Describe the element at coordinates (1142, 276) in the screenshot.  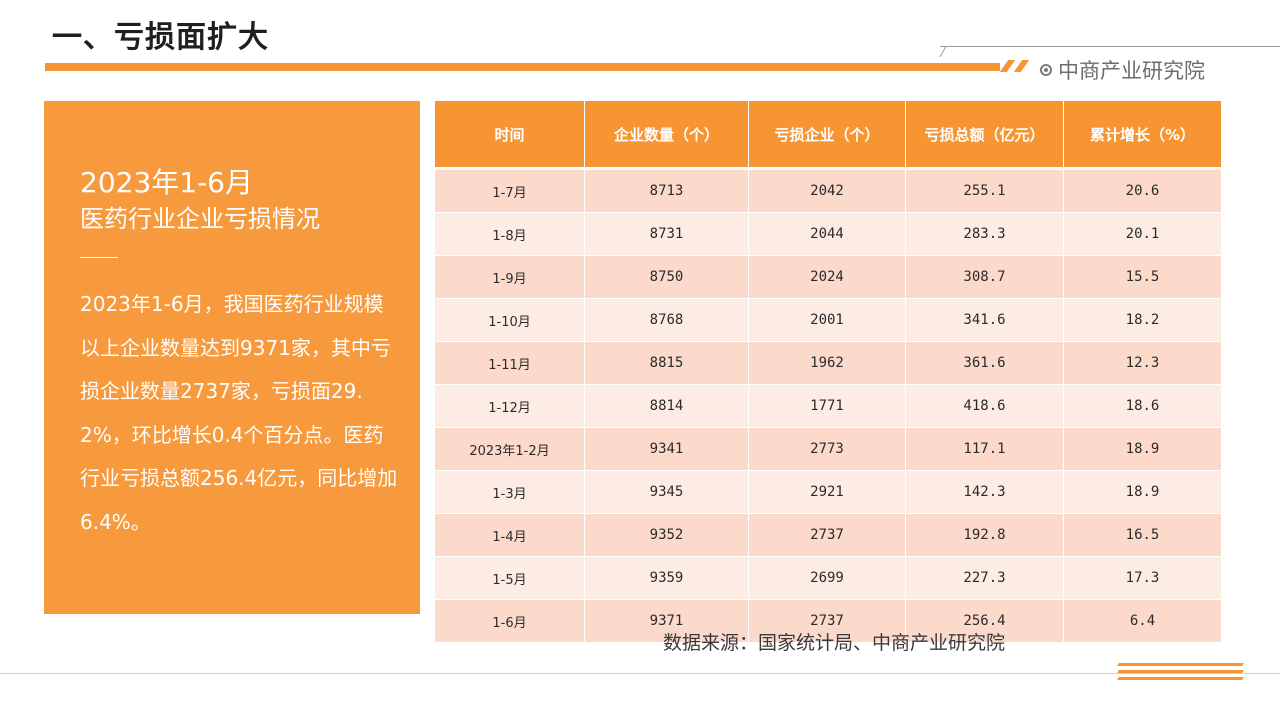
I see `table-cell-value: 15.5` at that location.